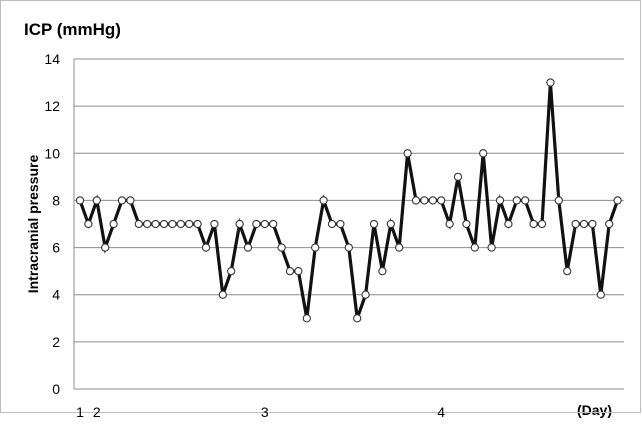  I want to click on x-tick-label: 4, so click(441, 412).